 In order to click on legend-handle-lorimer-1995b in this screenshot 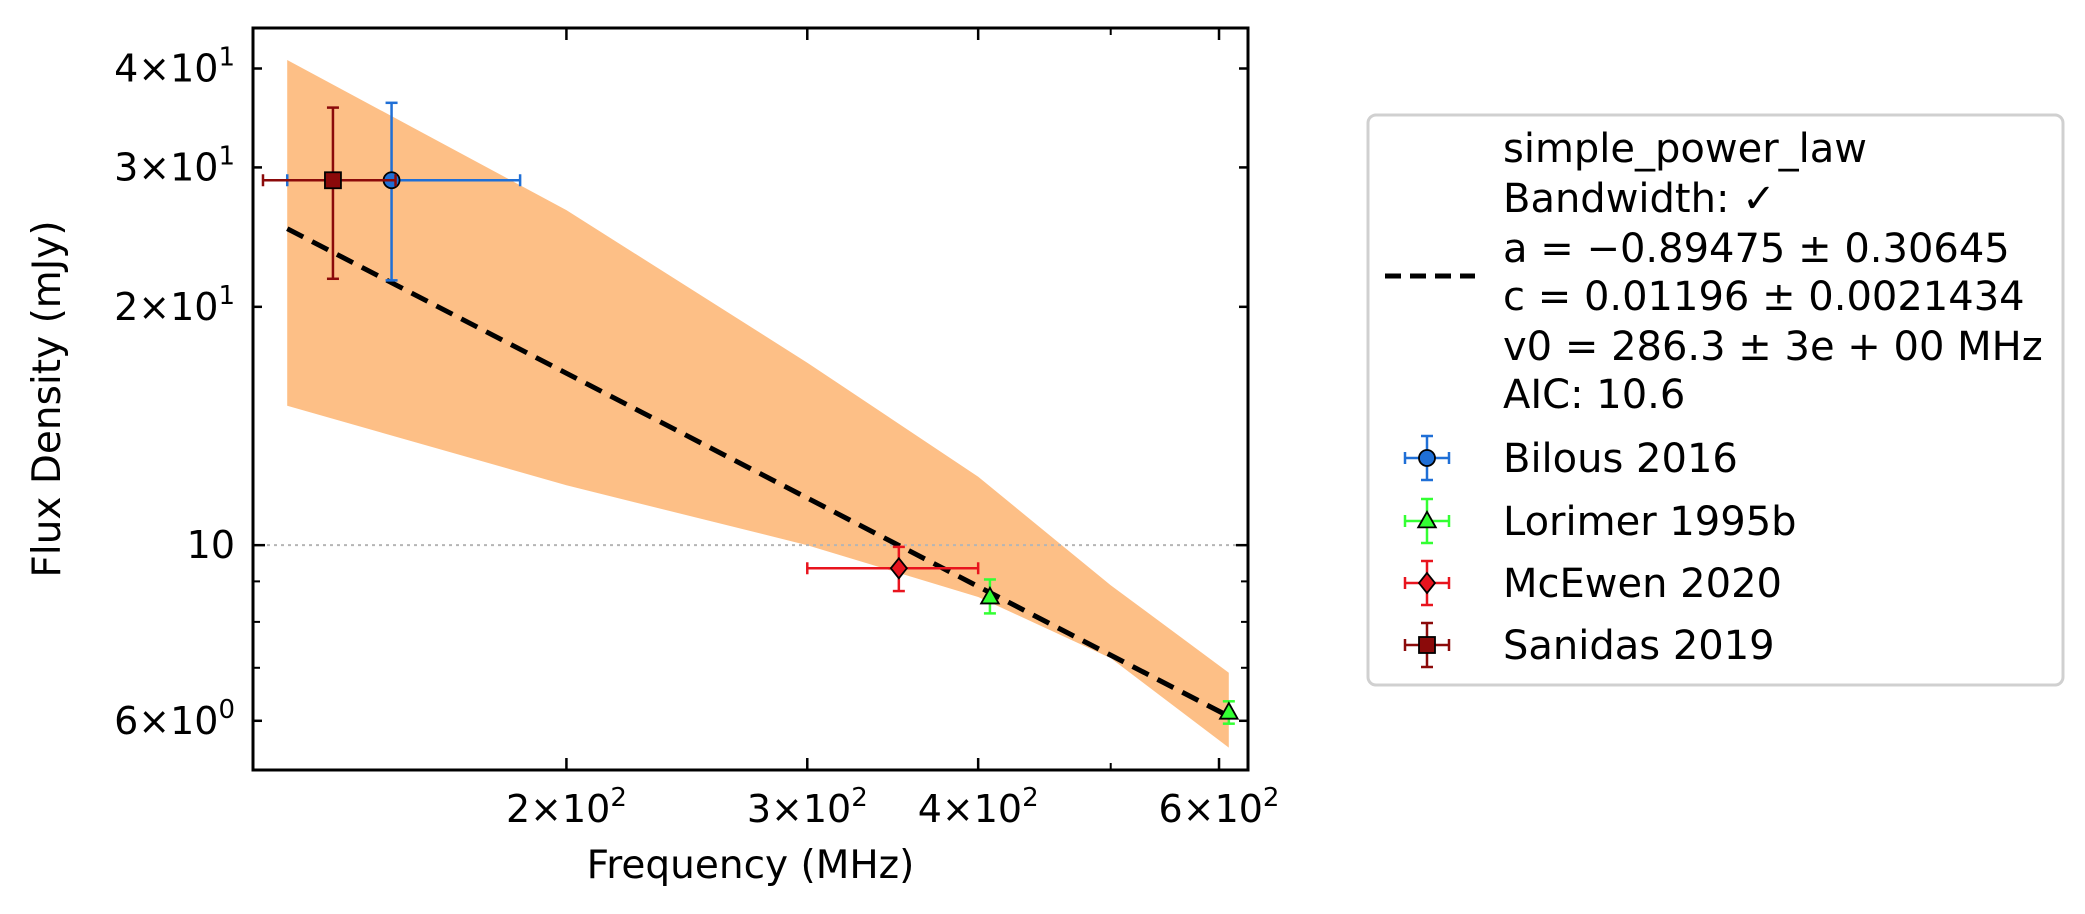, I will do `click(1427, 521)`.